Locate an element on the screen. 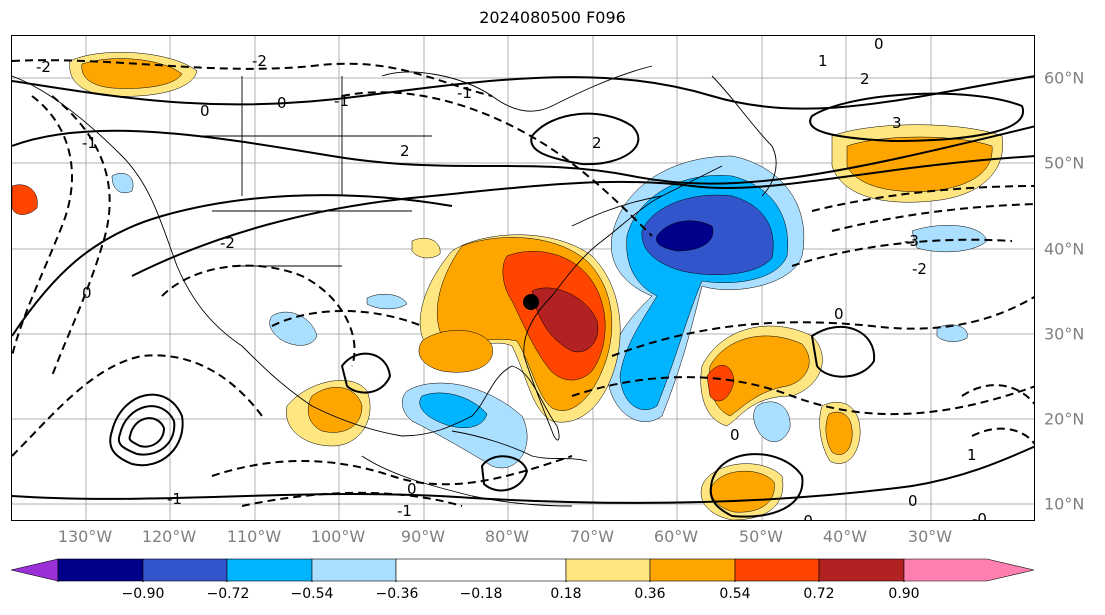  colorbar-tick-label: 0.18 is located at coordinates (566, 594).